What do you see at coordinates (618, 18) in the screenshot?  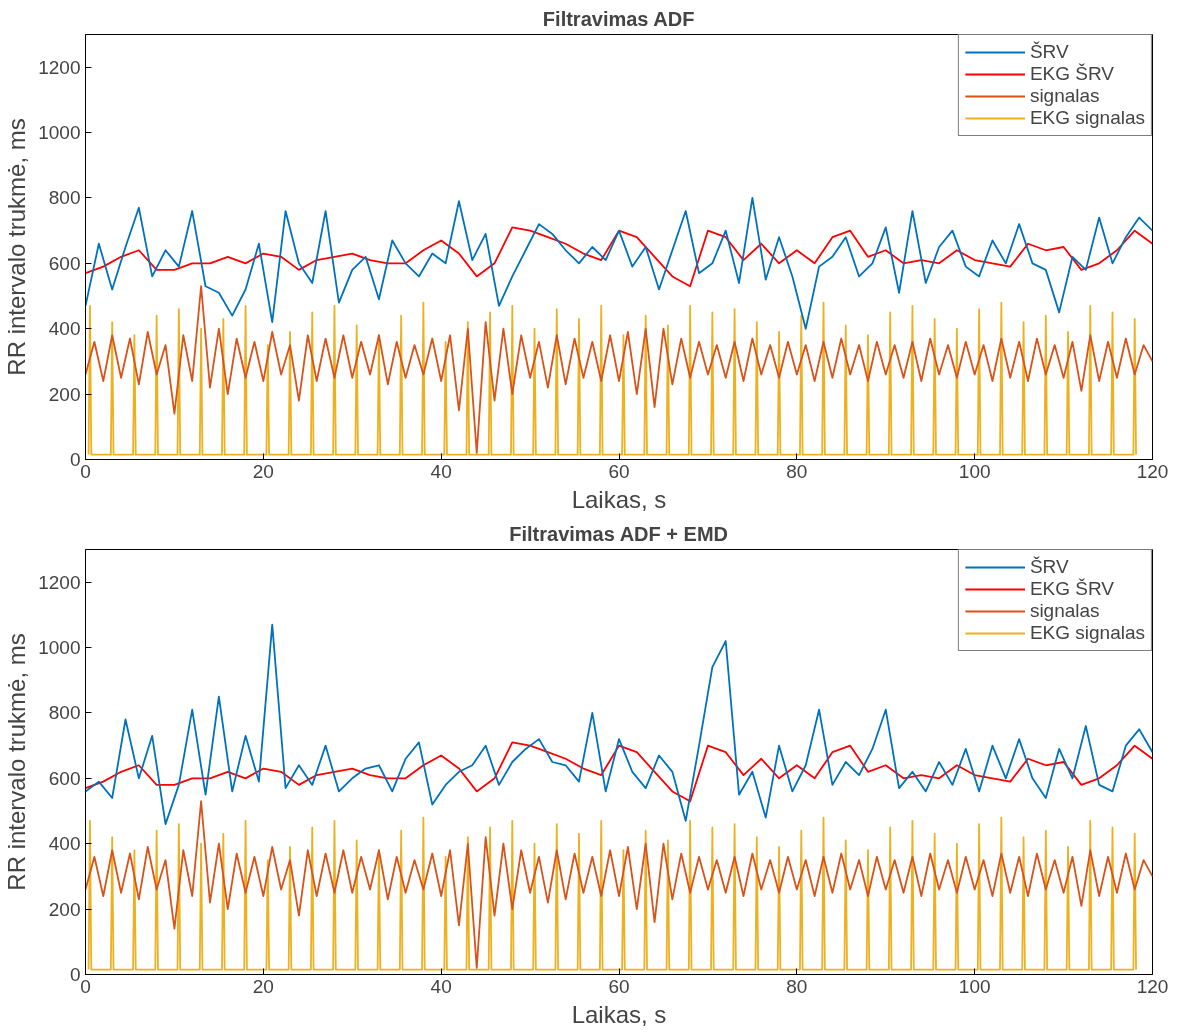 I see `chart-title: Filtravimas ADF` at bounding box center [618, 18].